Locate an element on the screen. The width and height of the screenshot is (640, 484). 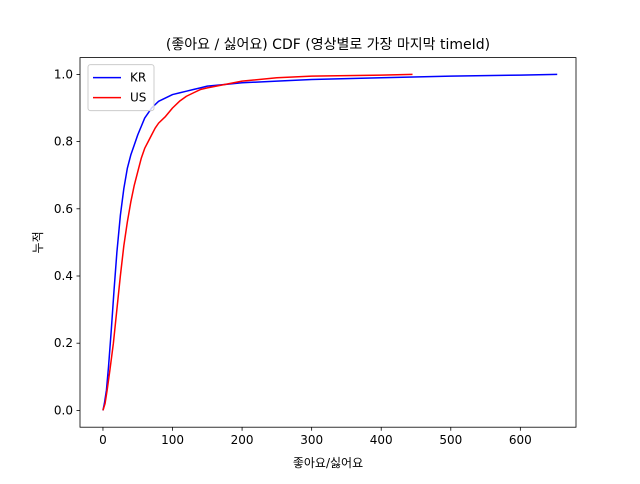
x-tick-label: 300 is located at coordinates (311, 440).